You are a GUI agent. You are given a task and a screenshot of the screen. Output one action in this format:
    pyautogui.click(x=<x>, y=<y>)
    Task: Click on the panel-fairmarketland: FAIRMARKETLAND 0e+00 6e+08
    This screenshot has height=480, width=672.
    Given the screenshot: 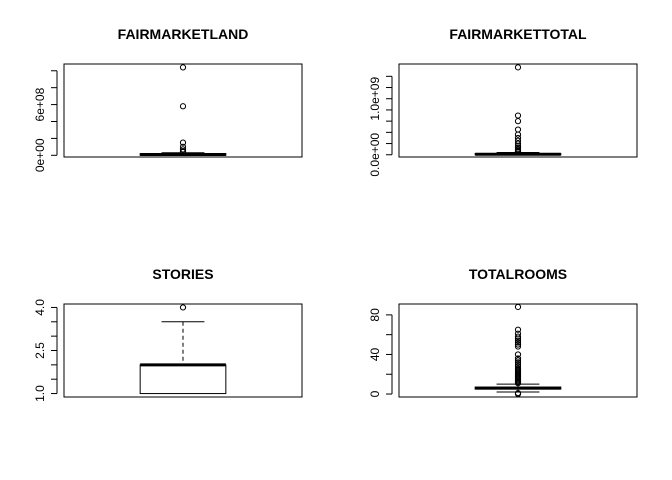 What is the action you would take?
    pyautogui.click(x=168, y=99)
    